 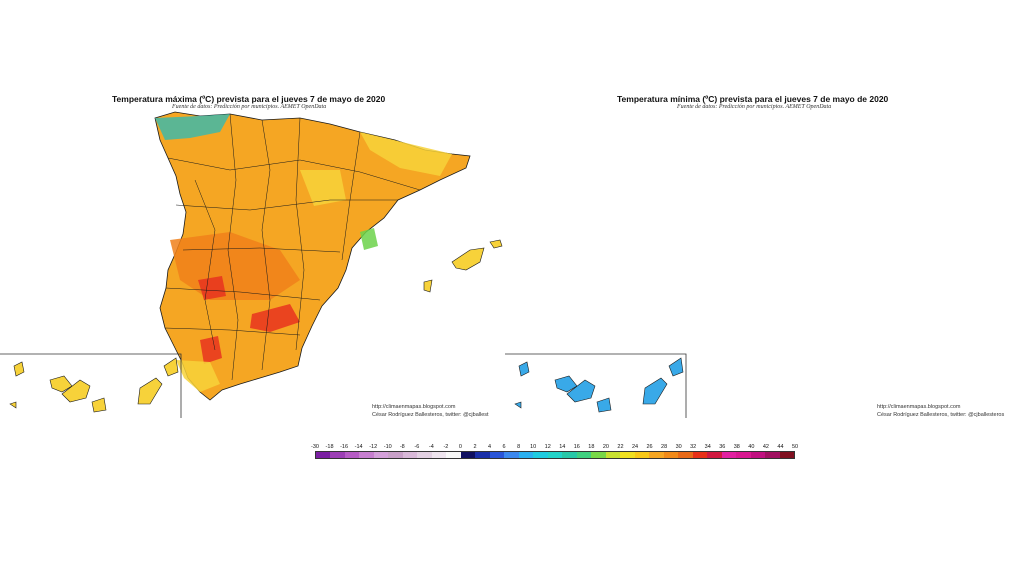 What do you see at coordinates (751, 447) in the screenshot?
I see `legend-tick-label: 40` at bounding box center [751, 447].